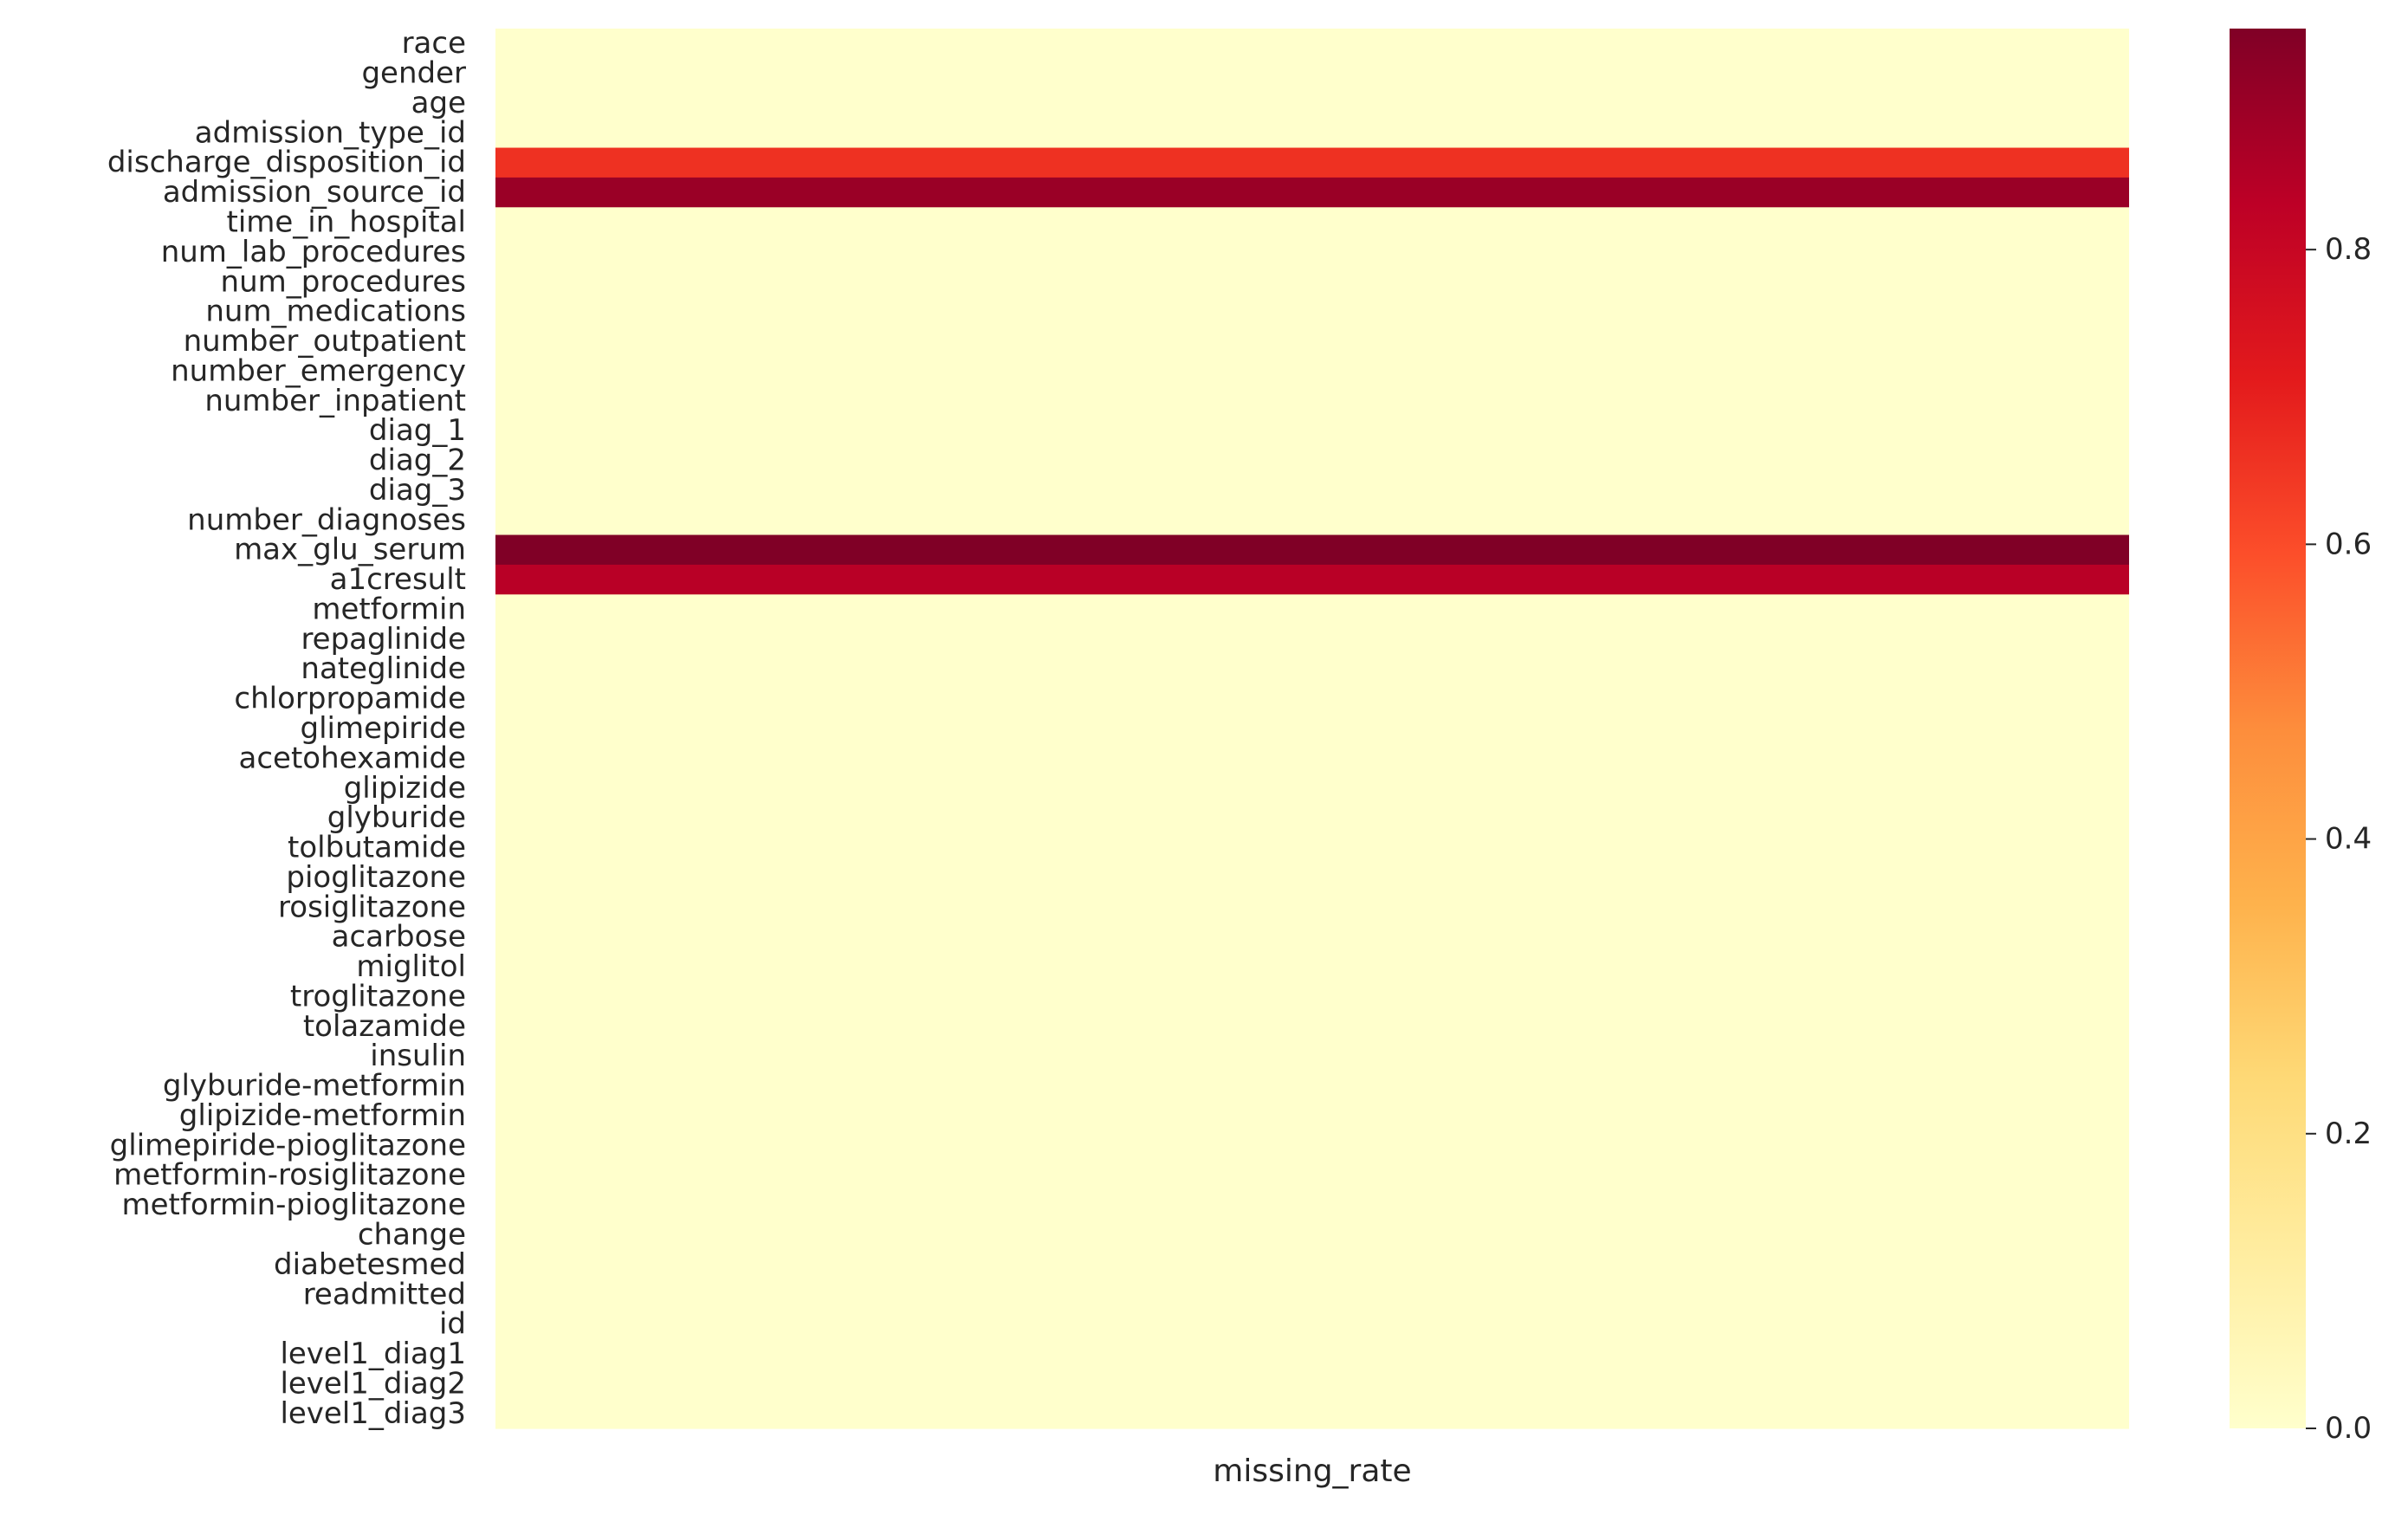 This screenshot has height=1515, width=2408. What do you see at coordinates (2348, 1428) in the screenshot?
I see `colorbar-tick-label: 0.0` at bounding box center [2348, 1428].